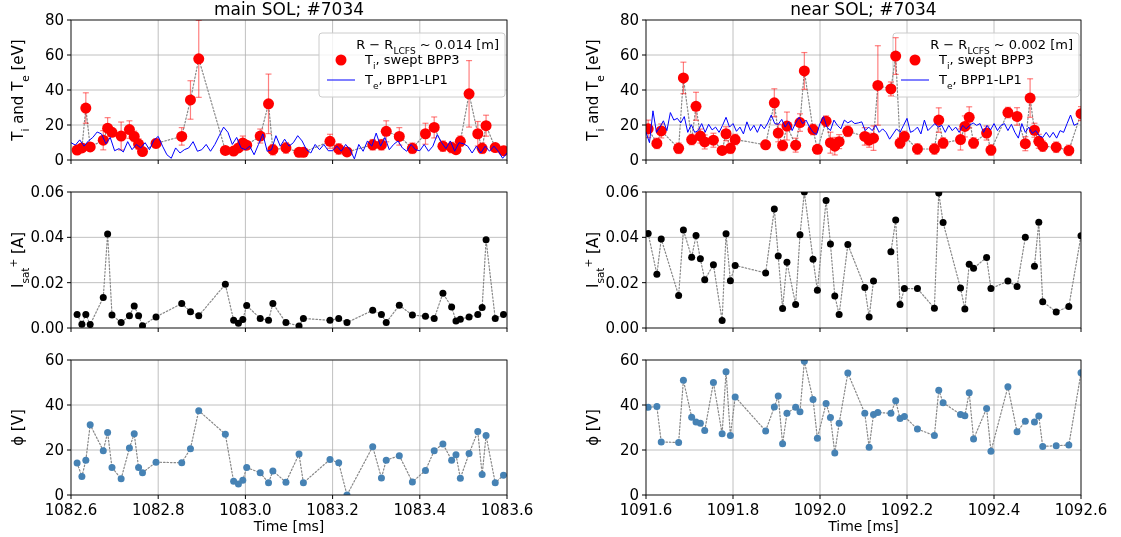  Describe the element at coordinates (994, 510) in the screenshot. I see `x-tick-label: 1092.4` at that location.